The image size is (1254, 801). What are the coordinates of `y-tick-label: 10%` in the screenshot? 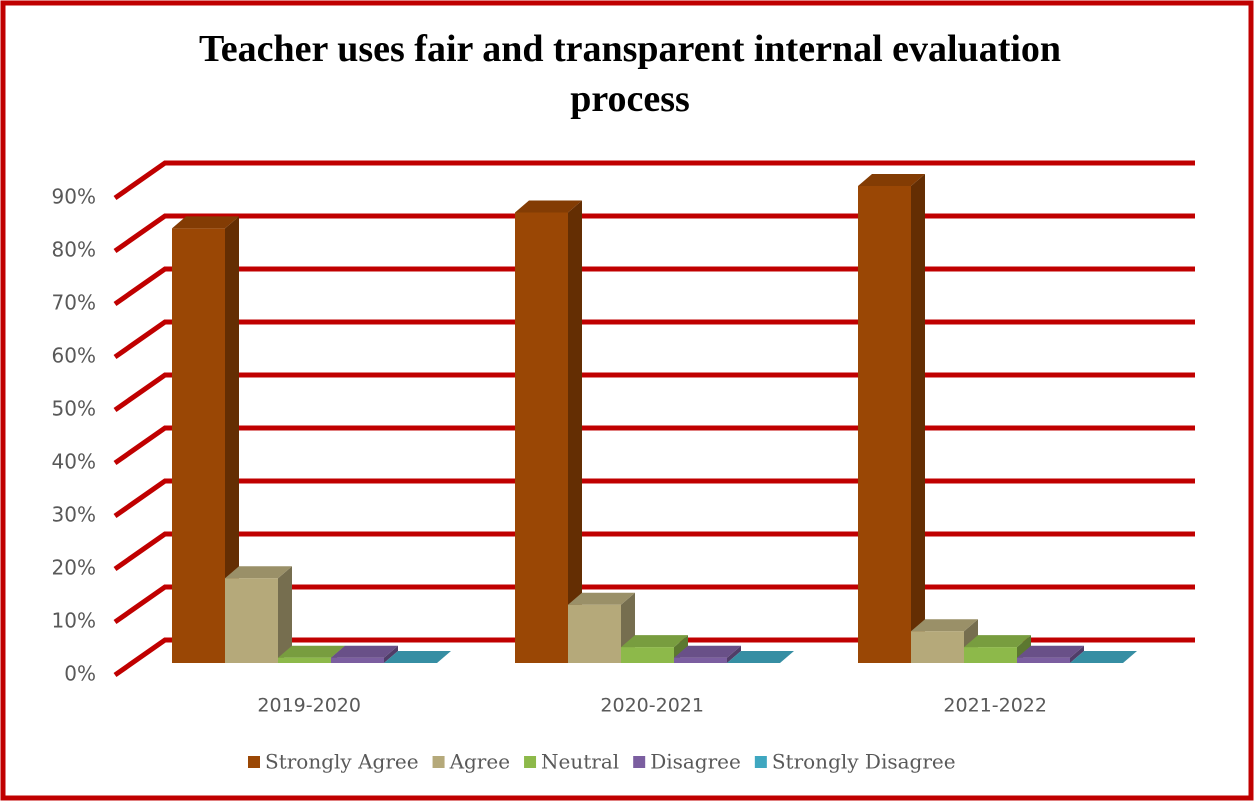 It's located at (74, 621).